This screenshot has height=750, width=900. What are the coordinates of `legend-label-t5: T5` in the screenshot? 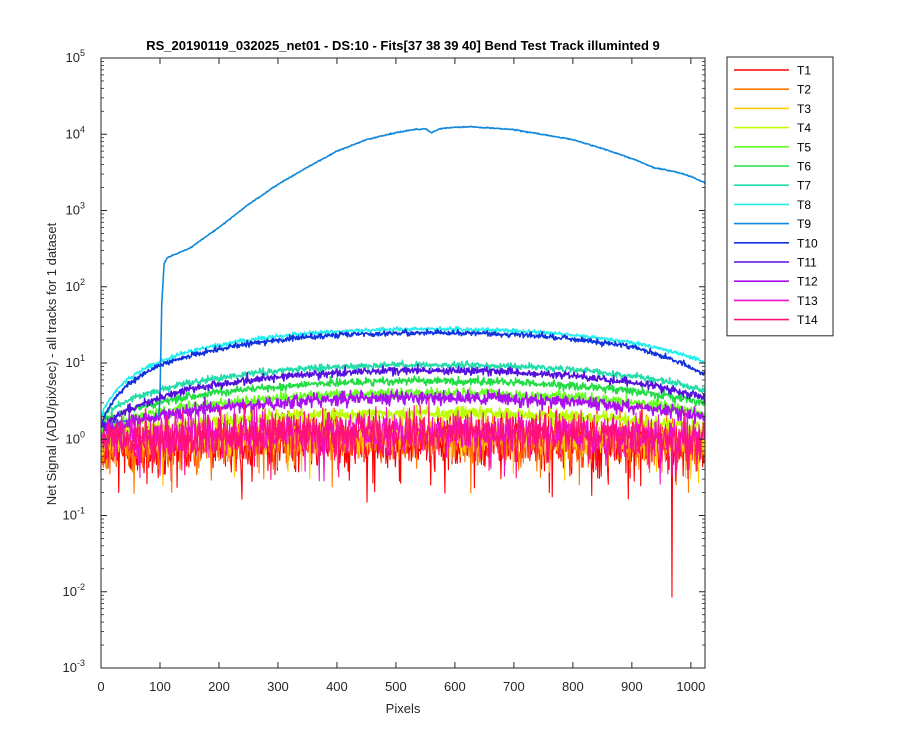 It's located at (804, 147).